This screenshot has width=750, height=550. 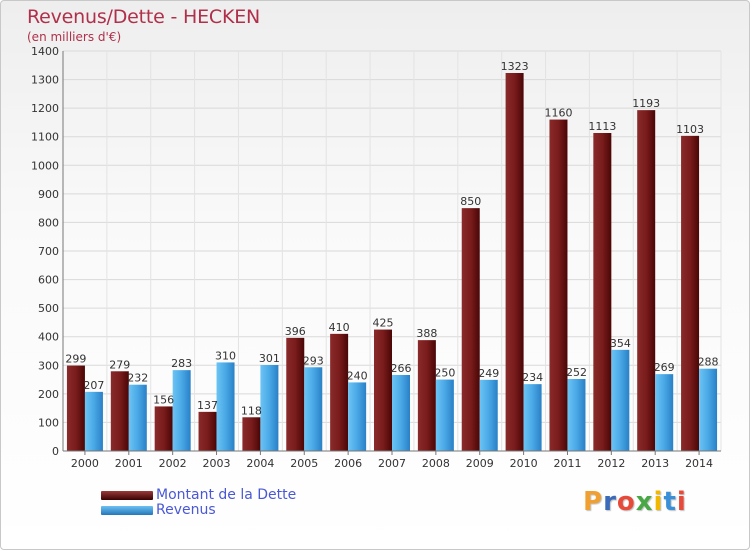 What do you see at coordinates (48, 308) in the screenshot?
I see `y-tick-label: 500` at bounding box center [48, 308].